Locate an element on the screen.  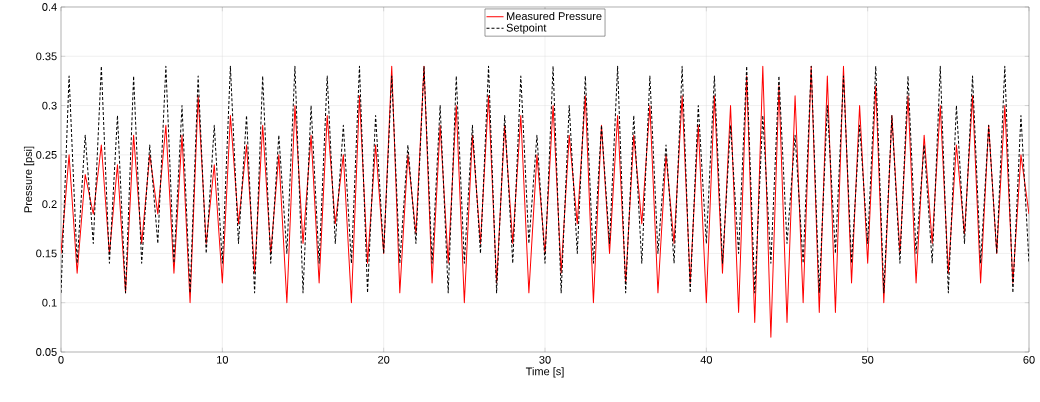
x-tick-label: 30 is located at coordinates (545, 359).